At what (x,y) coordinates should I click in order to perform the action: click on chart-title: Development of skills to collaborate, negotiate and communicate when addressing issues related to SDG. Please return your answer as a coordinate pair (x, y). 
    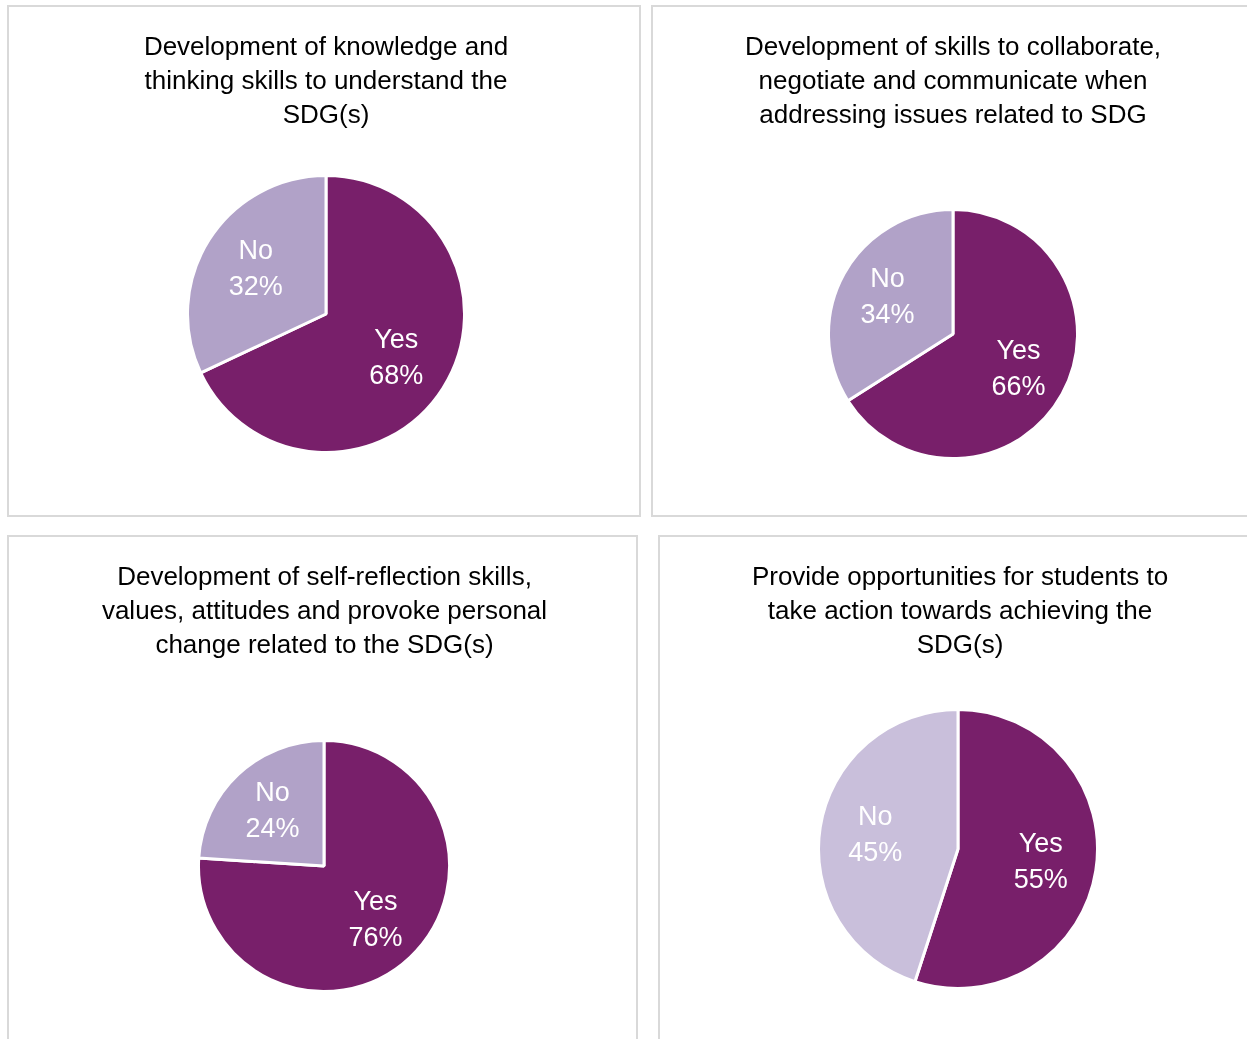
    Looking at the image, I should click on (953, 80).